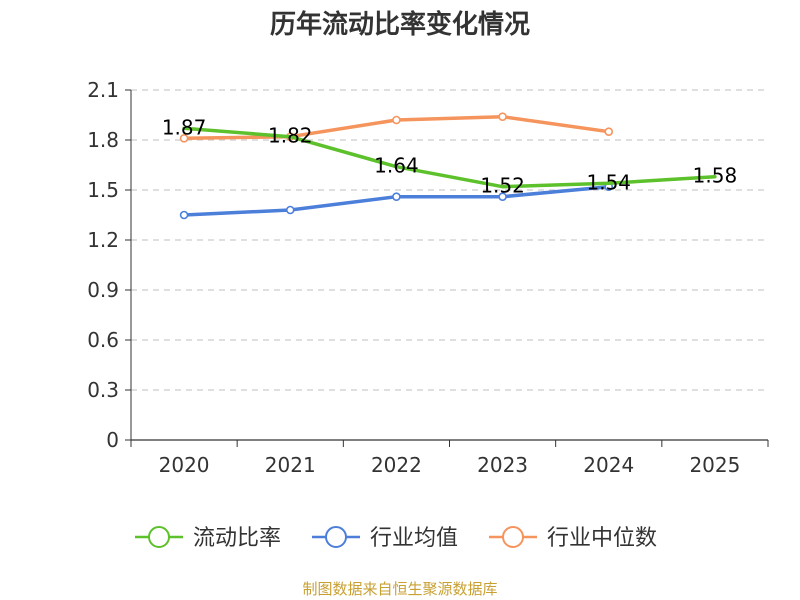  I want to click on y-tick-label: 0.6, so click(103, 340).